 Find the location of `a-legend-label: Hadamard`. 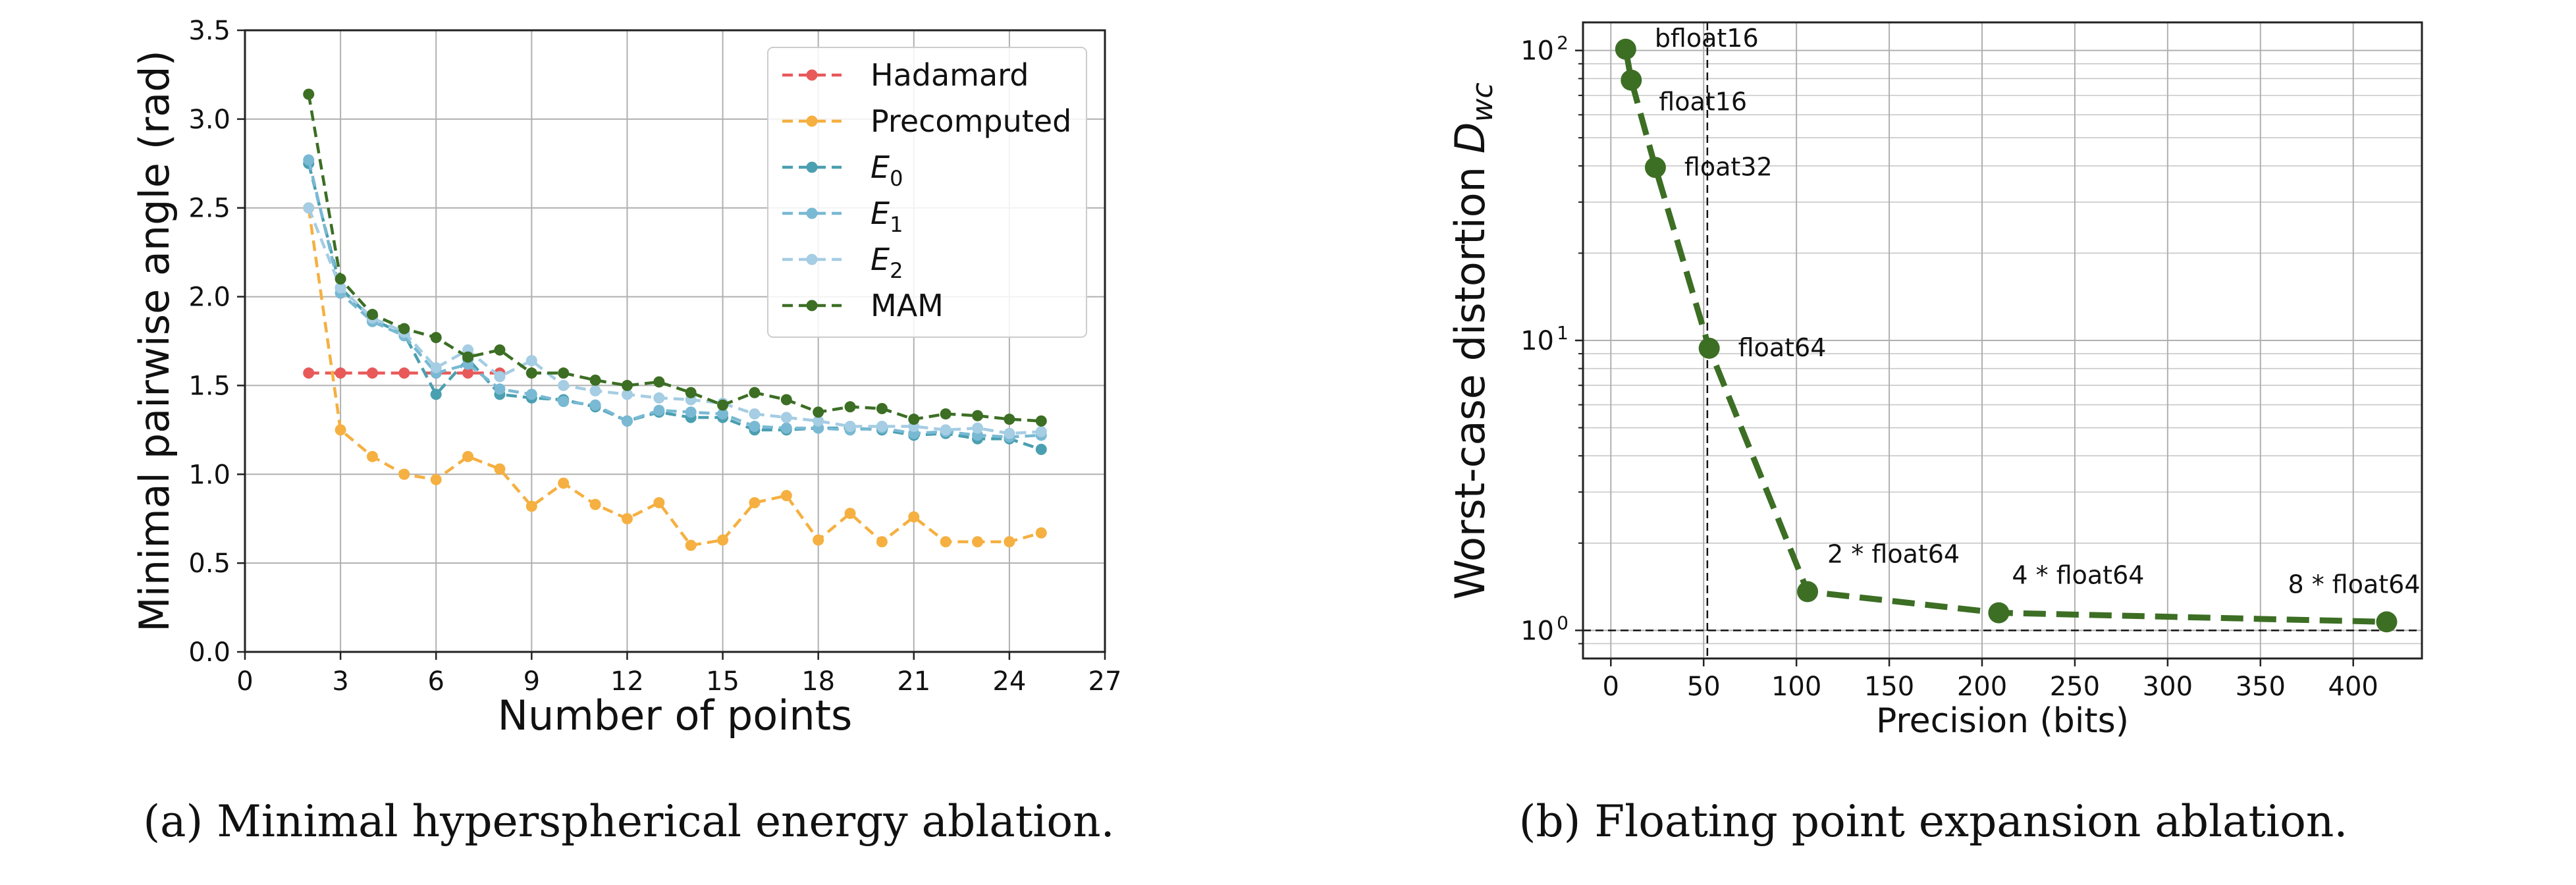

a-legend-label: Hadamard is located at coordinates (950, 75).